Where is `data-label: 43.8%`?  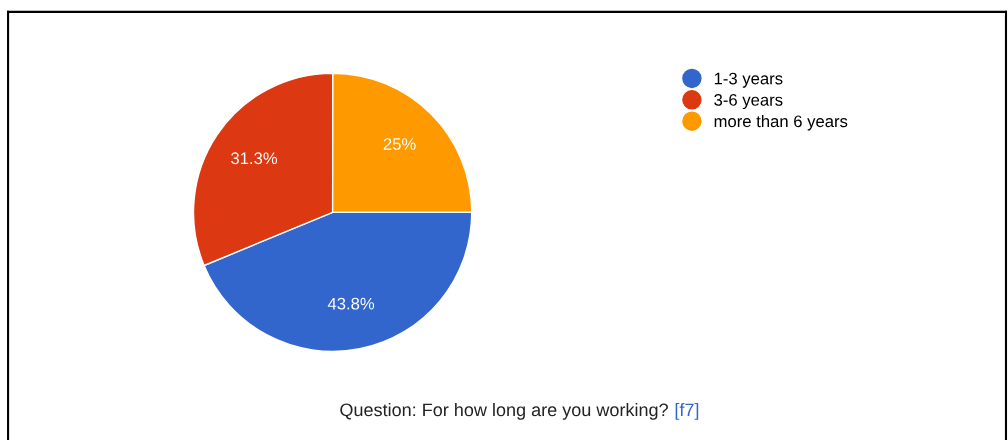 data-label: 43.8% is located at coordinates (351, 303).